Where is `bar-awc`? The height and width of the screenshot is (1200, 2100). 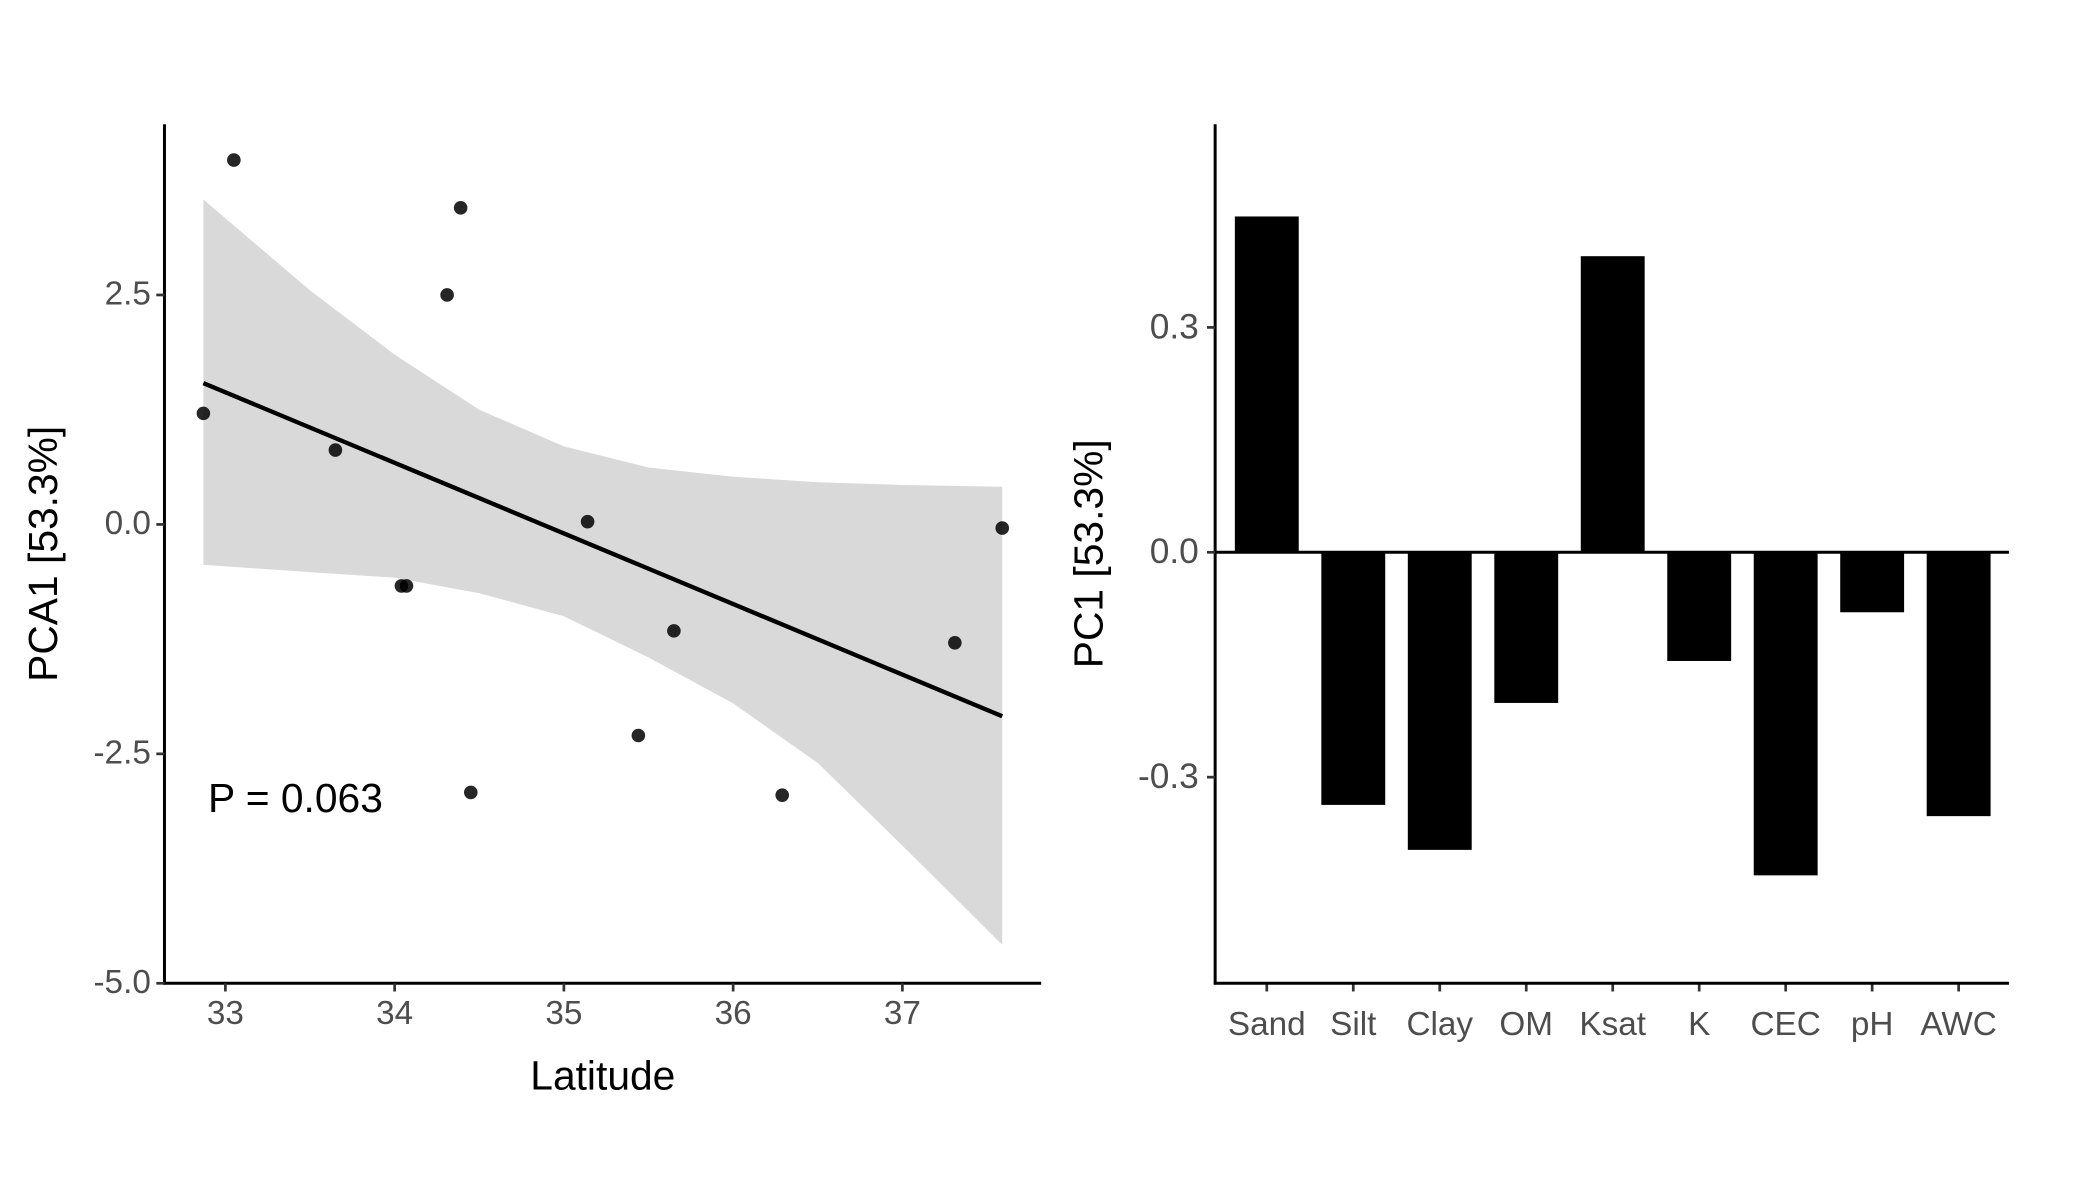 bar-awc is located at coordinates (1958, 684).